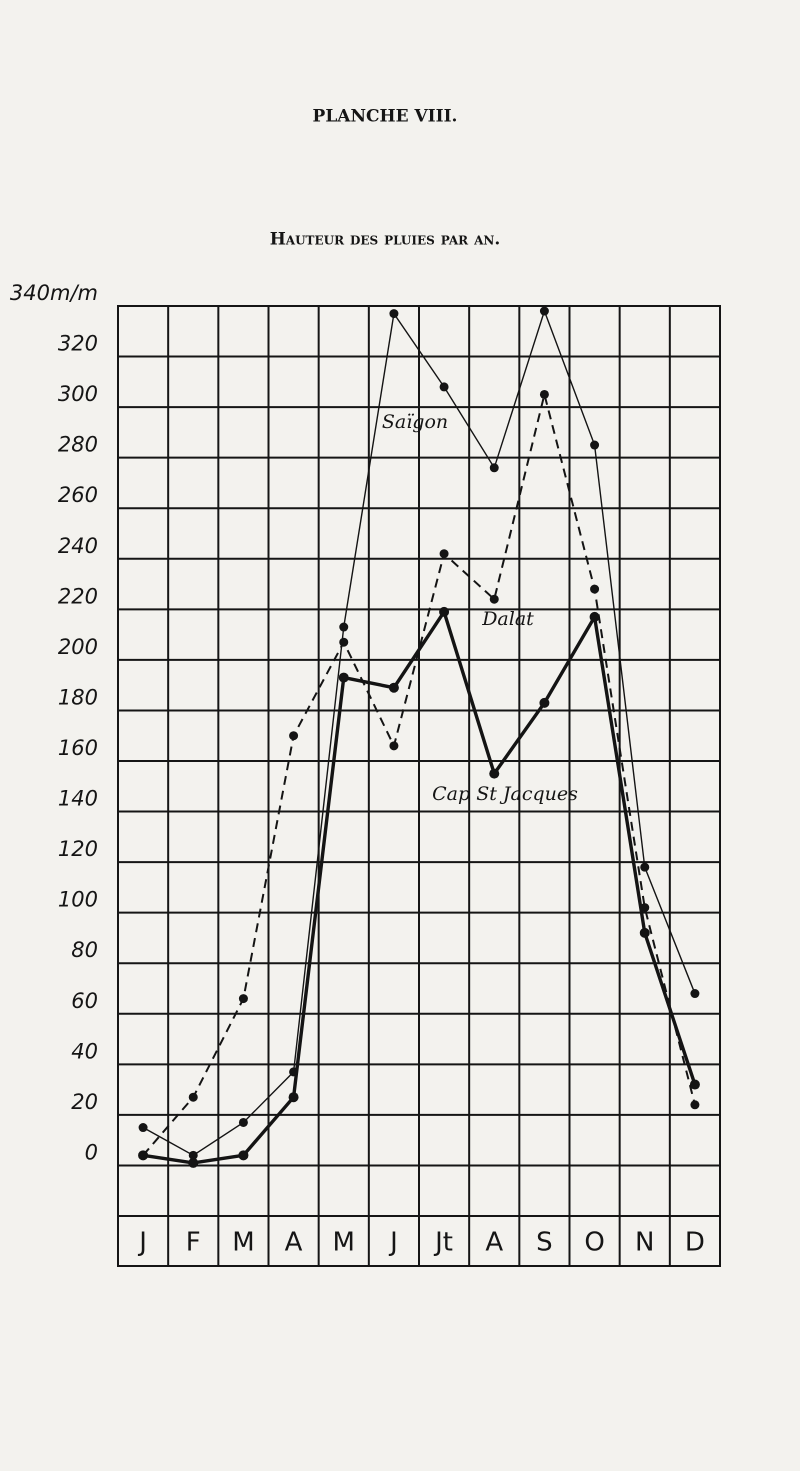 The height and width of the screenshot is (1471, 800). What do you see at coordinates (84, 950) in the screenshot?
I see `y-tick-label: 80` at bounding box center [84, 950].